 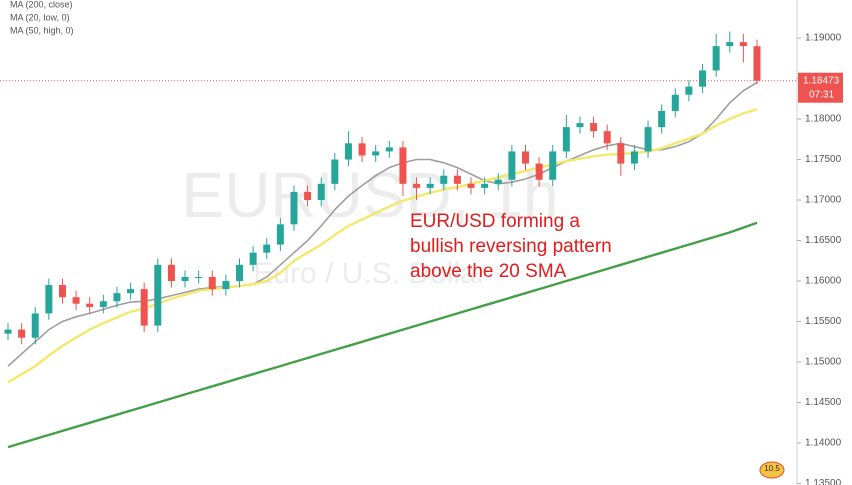 I want to click on legend-entry: MA (20, low, 0), so click(x=40, y=17).